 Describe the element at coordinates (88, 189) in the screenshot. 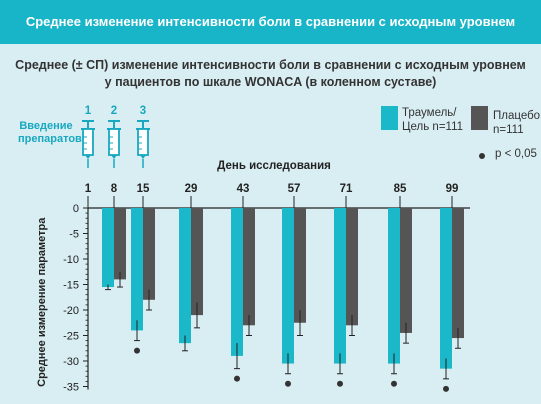

I see `x-tick-label: 1` at that location.